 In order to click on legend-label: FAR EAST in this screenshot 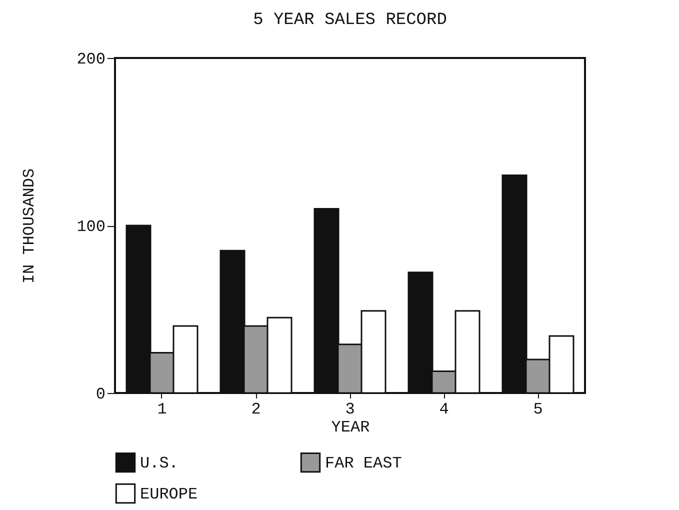, I will do `click(363, 463)`.